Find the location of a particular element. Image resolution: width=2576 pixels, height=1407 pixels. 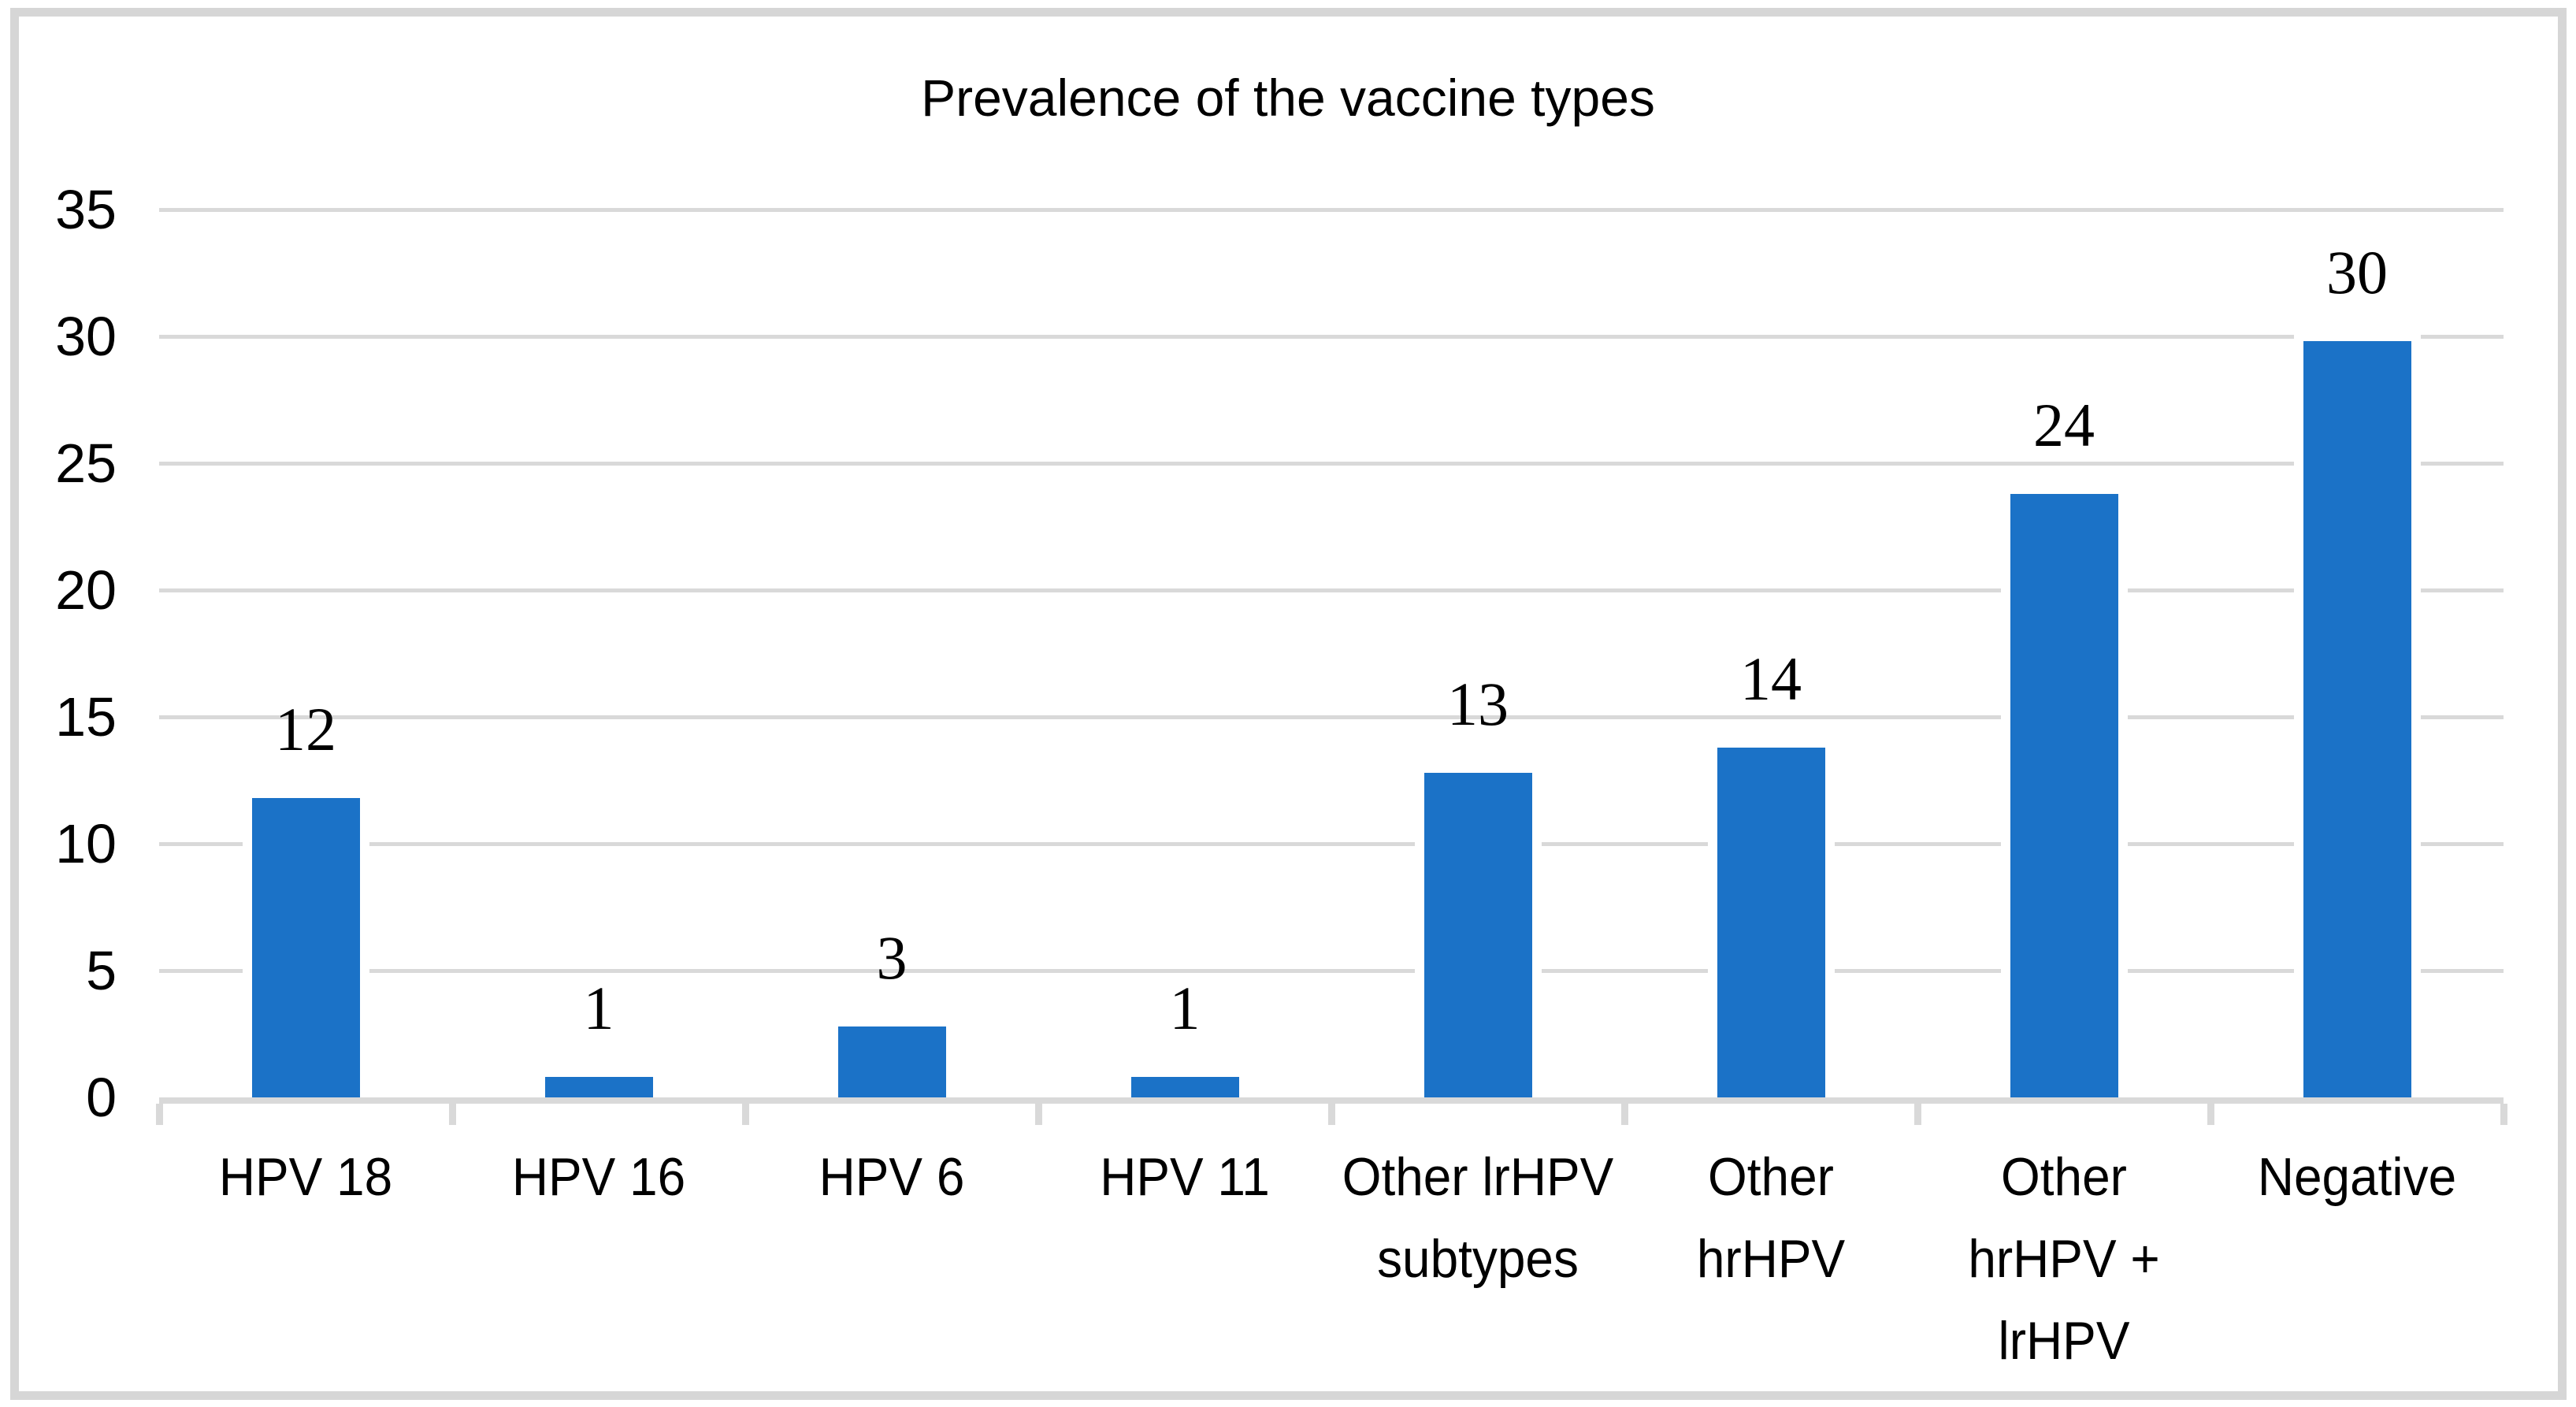

bar-negative is located at coordinates (2357, 714).